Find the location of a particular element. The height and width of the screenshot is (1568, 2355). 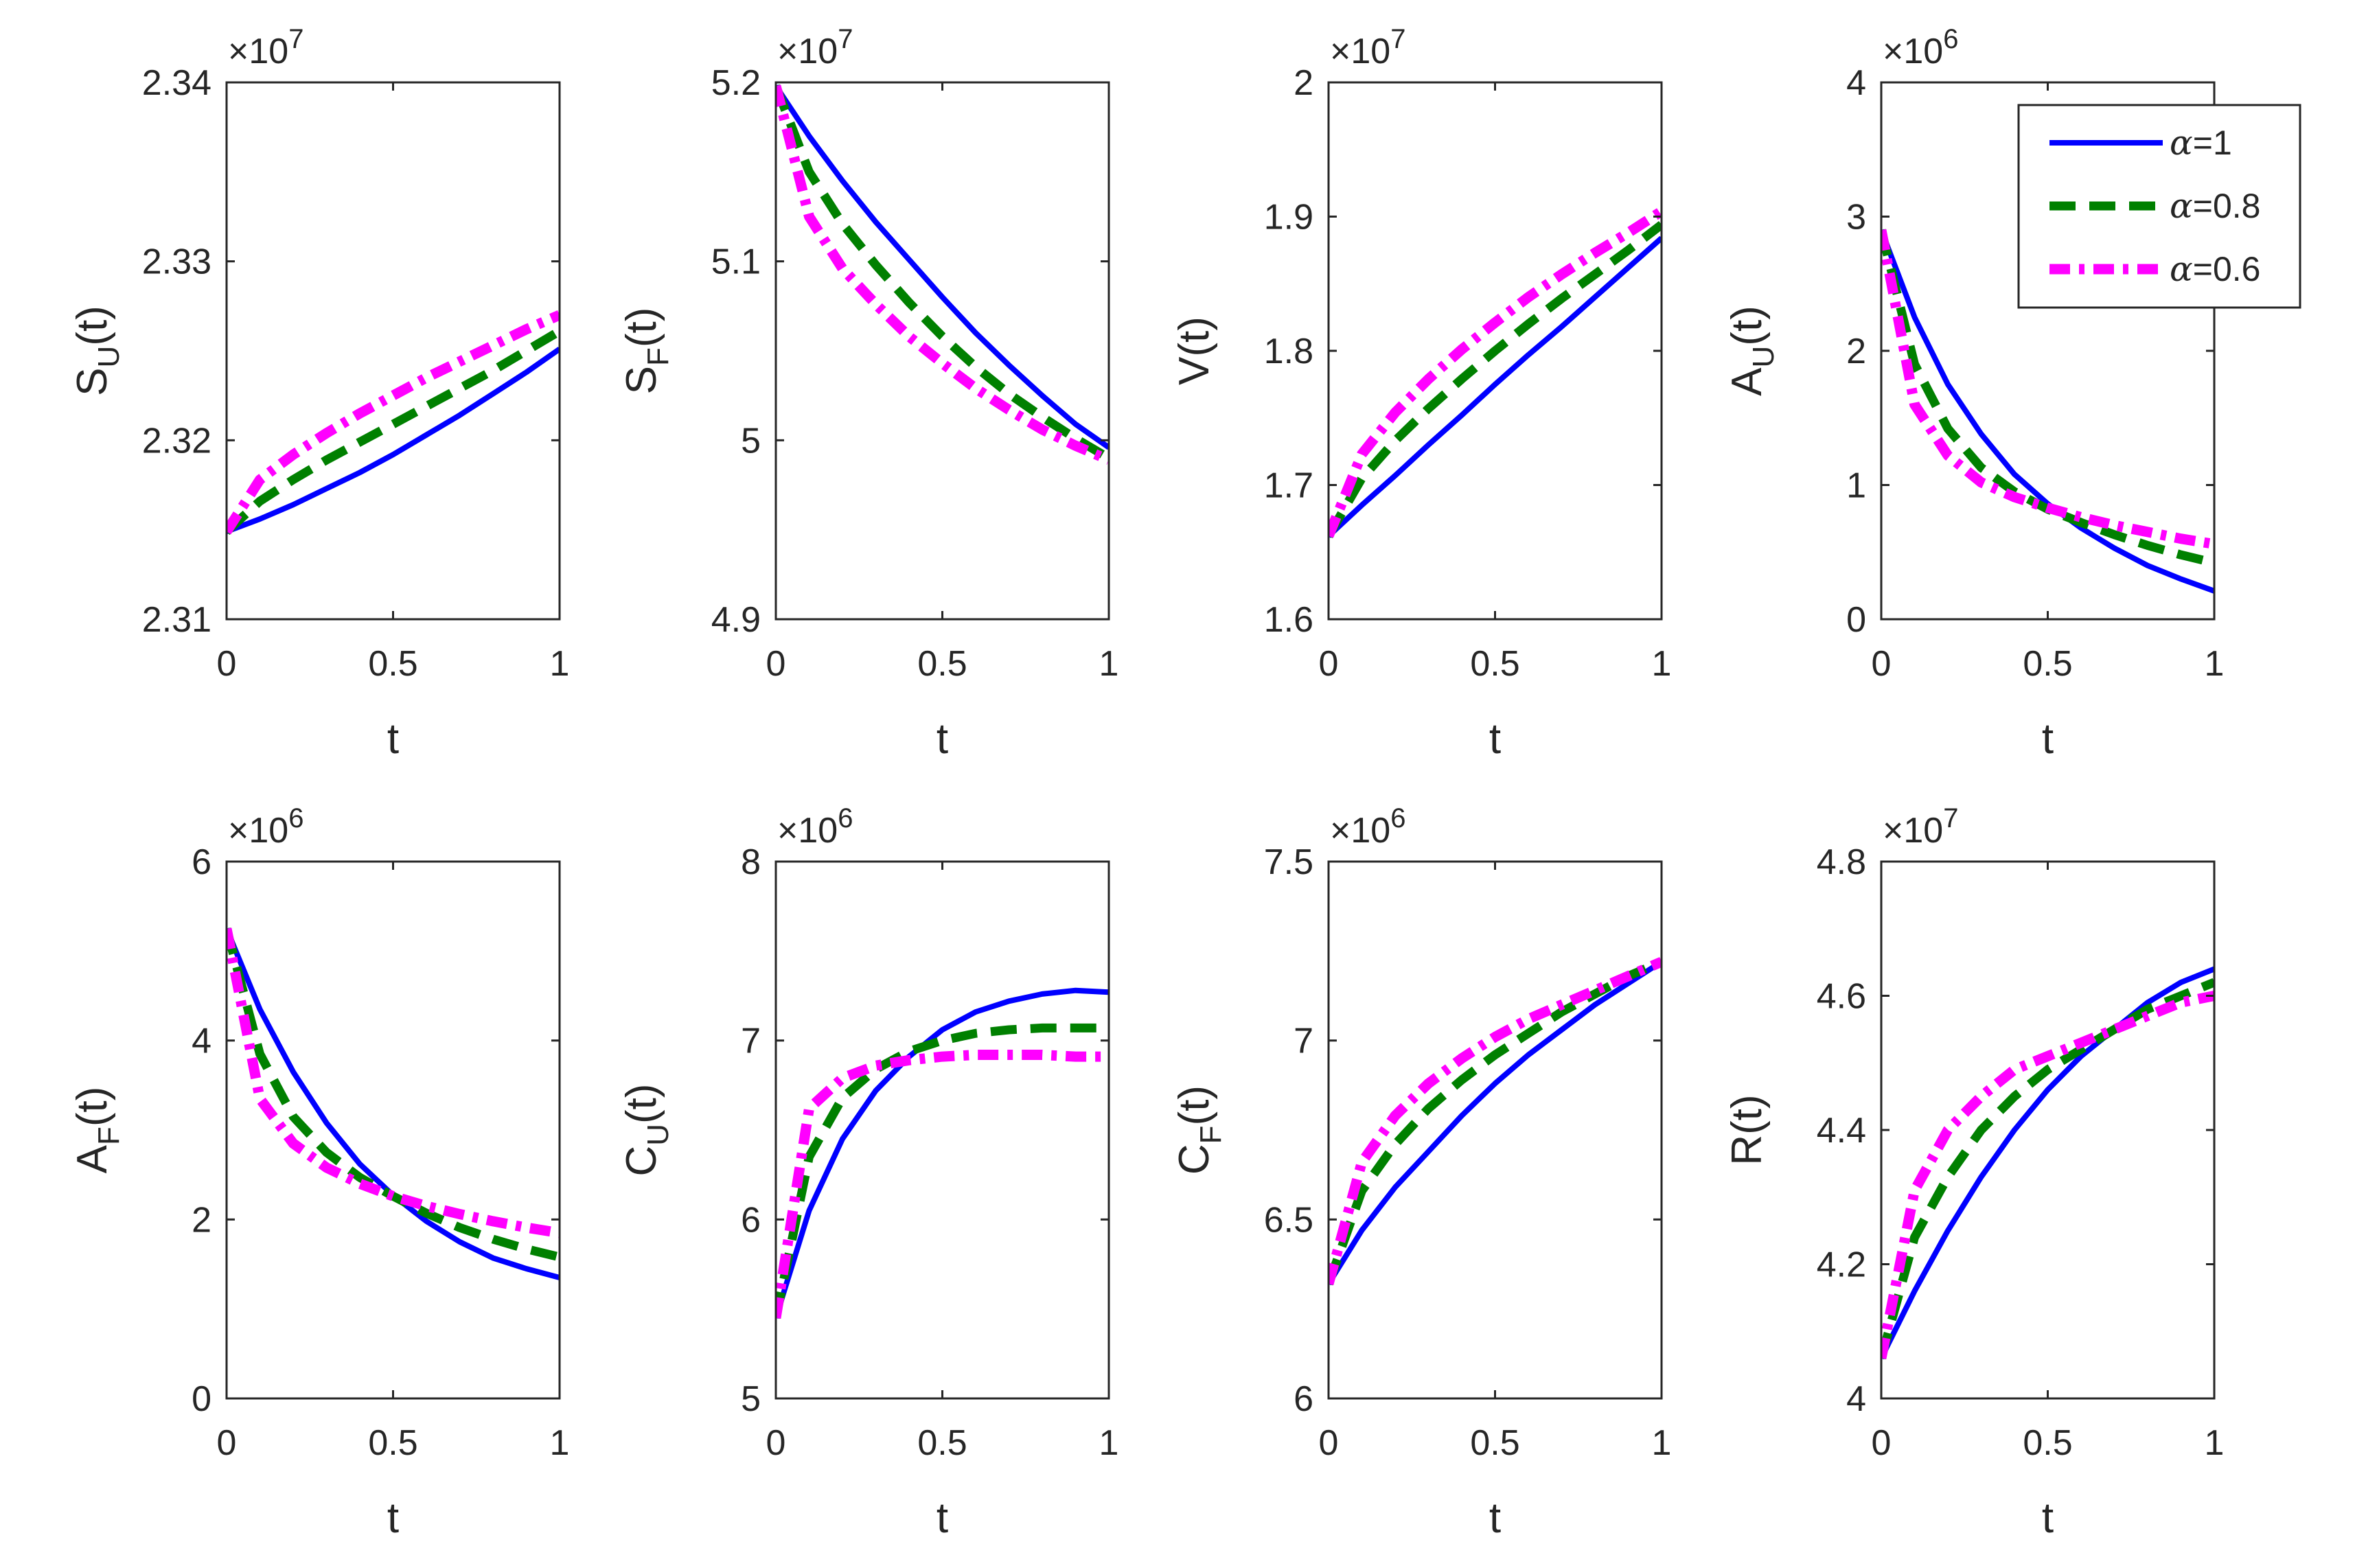

y-axis-label: SU(t) is located at coordinates (97, 350).